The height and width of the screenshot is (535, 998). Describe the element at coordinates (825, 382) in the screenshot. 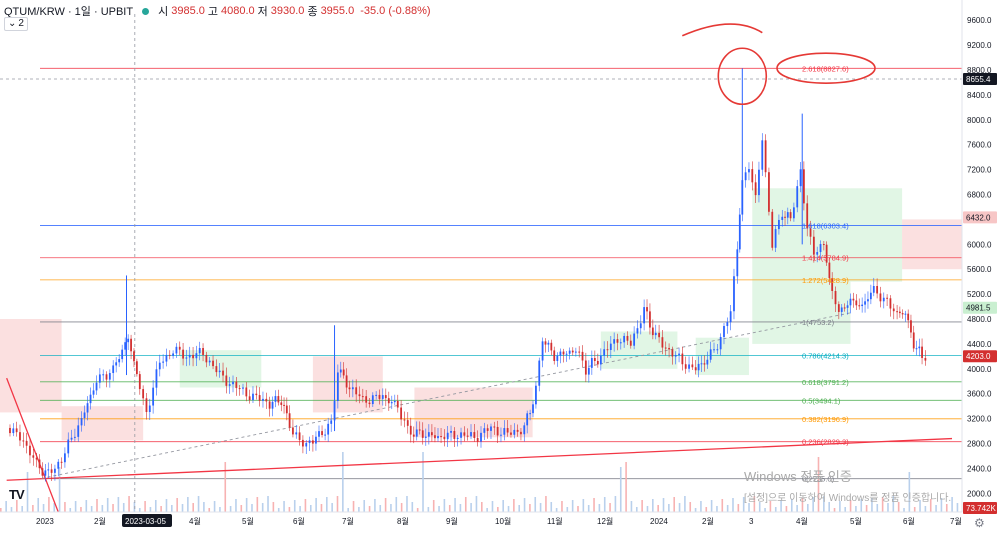

I see `fib-level-label: 0.618(3791.2)` at that location.